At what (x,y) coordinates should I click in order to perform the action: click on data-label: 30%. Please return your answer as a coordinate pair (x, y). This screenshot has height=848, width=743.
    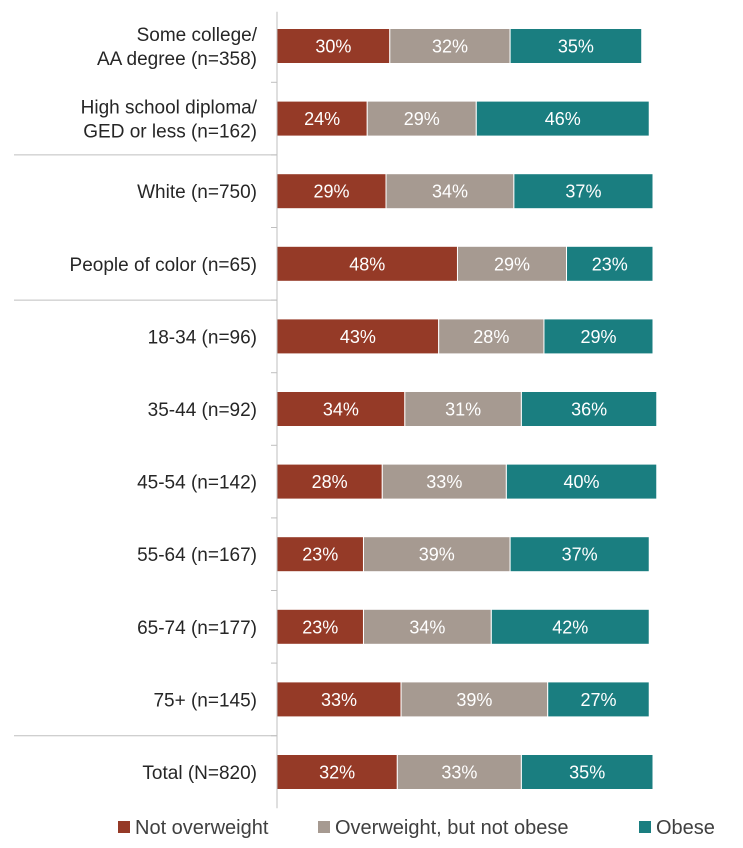
    Looking at the image, I should click on (333, 47).